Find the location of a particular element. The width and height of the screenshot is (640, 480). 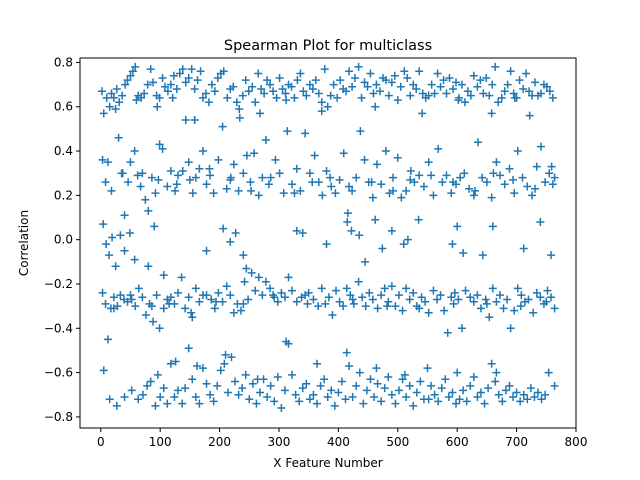

y-axis-label: Correlation is located at coordinates (24, 243).